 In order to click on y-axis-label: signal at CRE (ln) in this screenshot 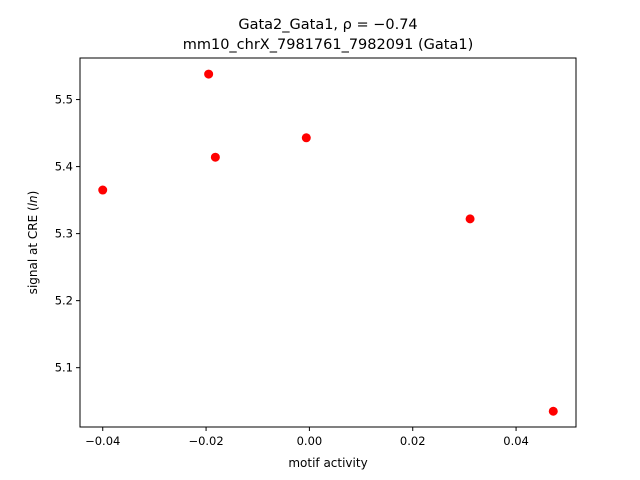, I will do `click(33, 243)`.